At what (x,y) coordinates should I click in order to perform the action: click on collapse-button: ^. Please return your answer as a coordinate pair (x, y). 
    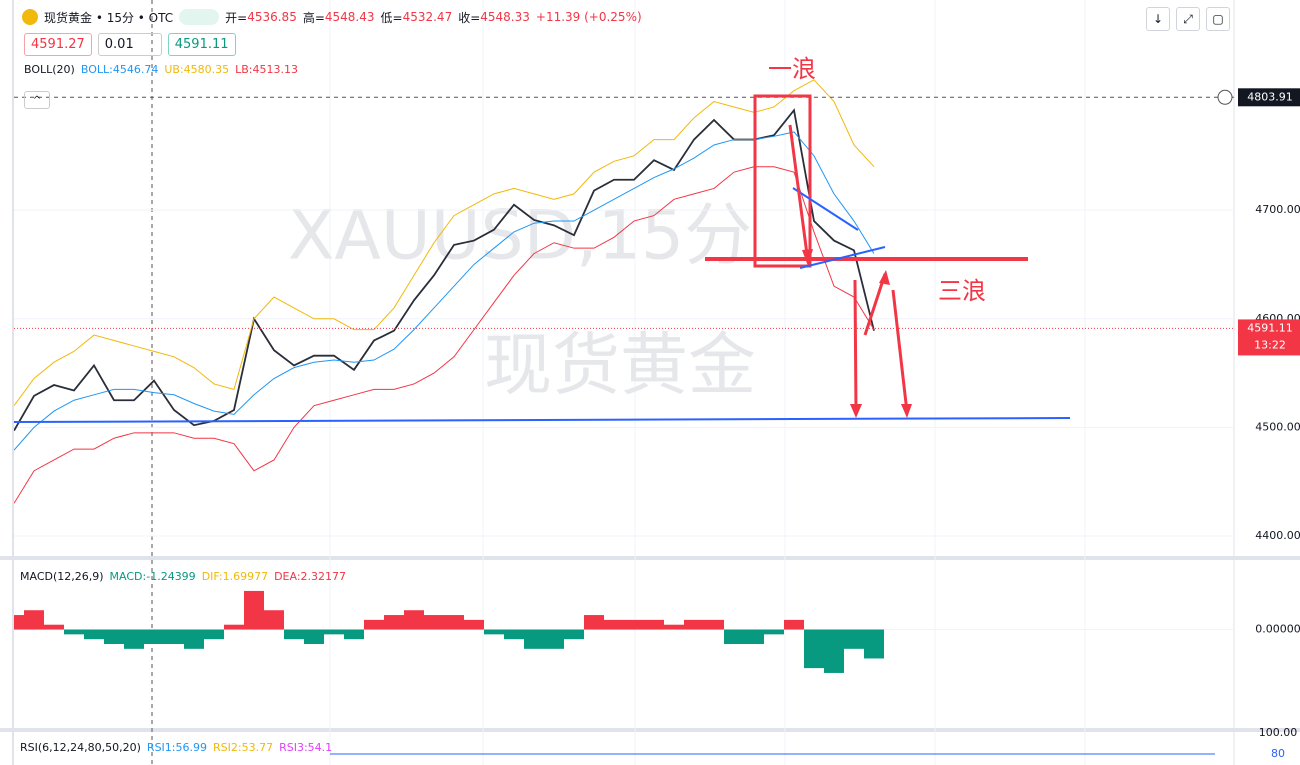
    Looking at the image, I should click on (37, 100).